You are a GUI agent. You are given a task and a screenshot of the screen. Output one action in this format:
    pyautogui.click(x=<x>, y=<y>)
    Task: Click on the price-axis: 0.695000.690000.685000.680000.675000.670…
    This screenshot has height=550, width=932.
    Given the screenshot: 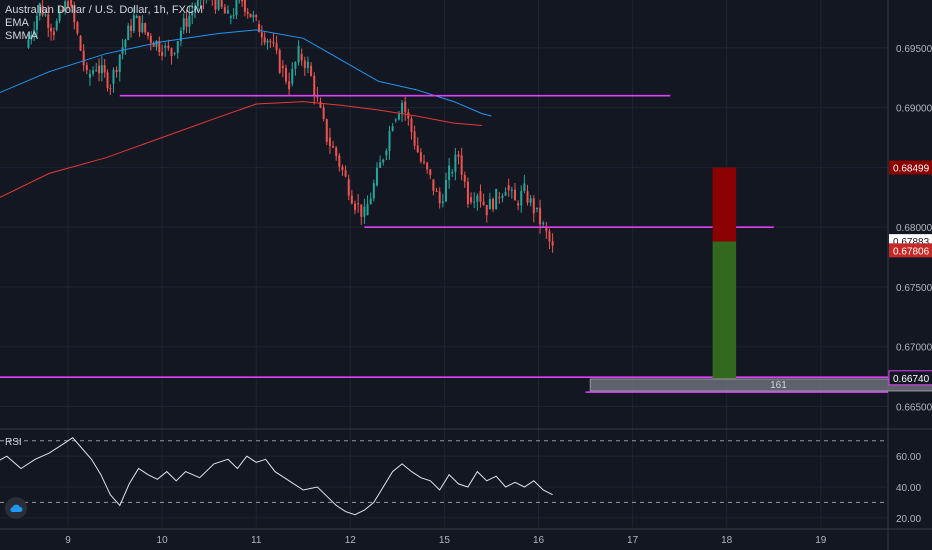 What is the action you would take?
    pyautogui.click(x=910, y=284)
    